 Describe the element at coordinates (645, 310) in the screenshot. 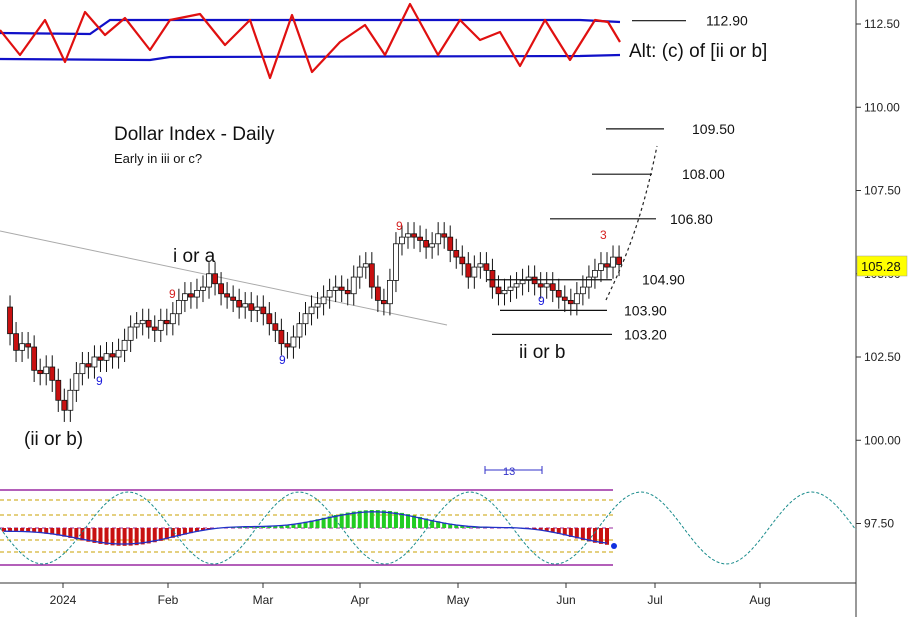

I see `level-label: 103.90` at that location.